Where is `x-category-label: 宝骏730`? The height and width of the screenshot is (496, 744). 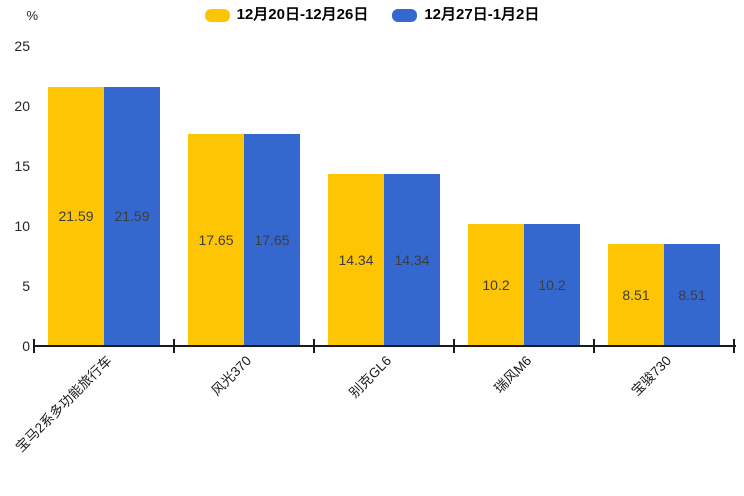
x-category-label: 宝骏730 is located at coordinates (651, 376).